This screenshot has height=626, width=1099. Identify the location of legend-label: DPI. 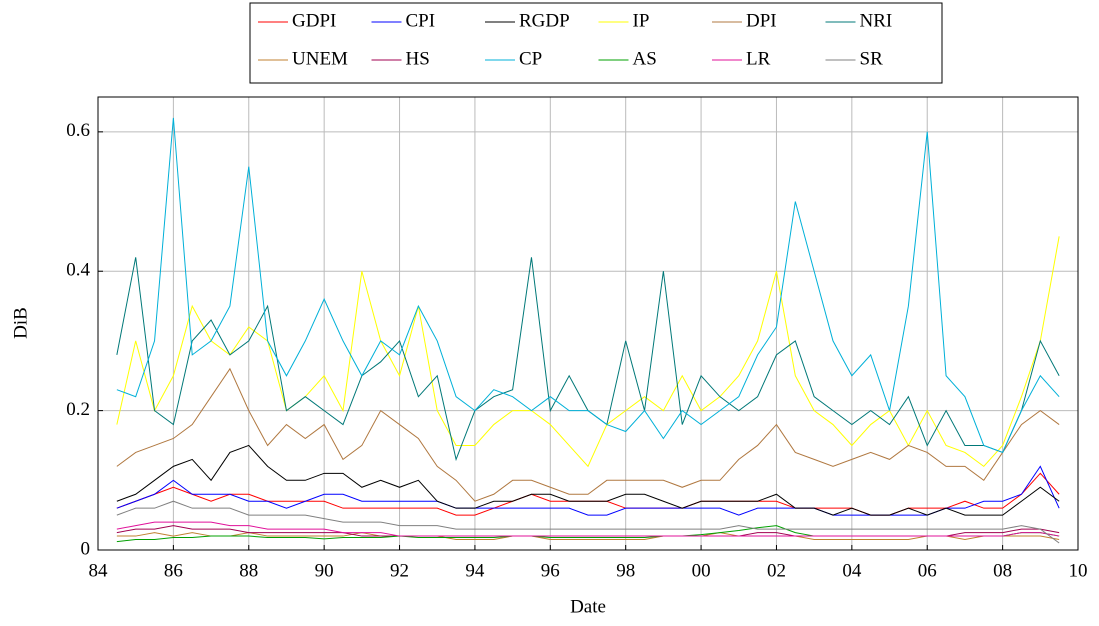
(761, 20).